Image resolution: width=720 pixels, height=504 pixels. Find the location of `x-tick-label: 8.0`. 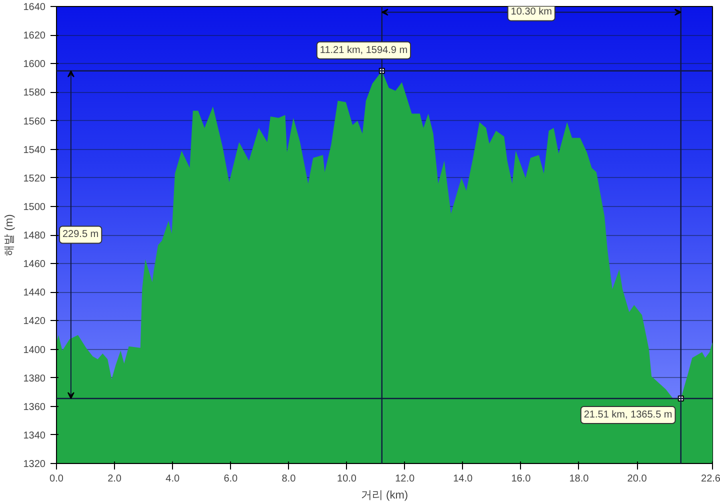

x-tick-label: 8.0 is located at coordinates (289, 479).